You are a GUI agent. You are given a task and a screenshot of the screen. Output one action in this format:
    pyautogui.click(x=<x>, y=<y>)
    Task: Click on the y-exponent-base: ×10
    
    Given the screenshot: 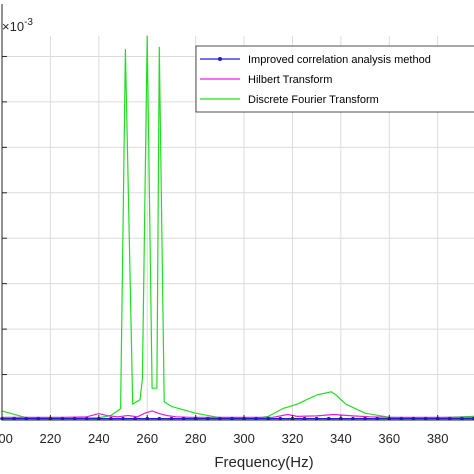 What is the action you would take?
    pyautogui.click(x=13, y=26)
    